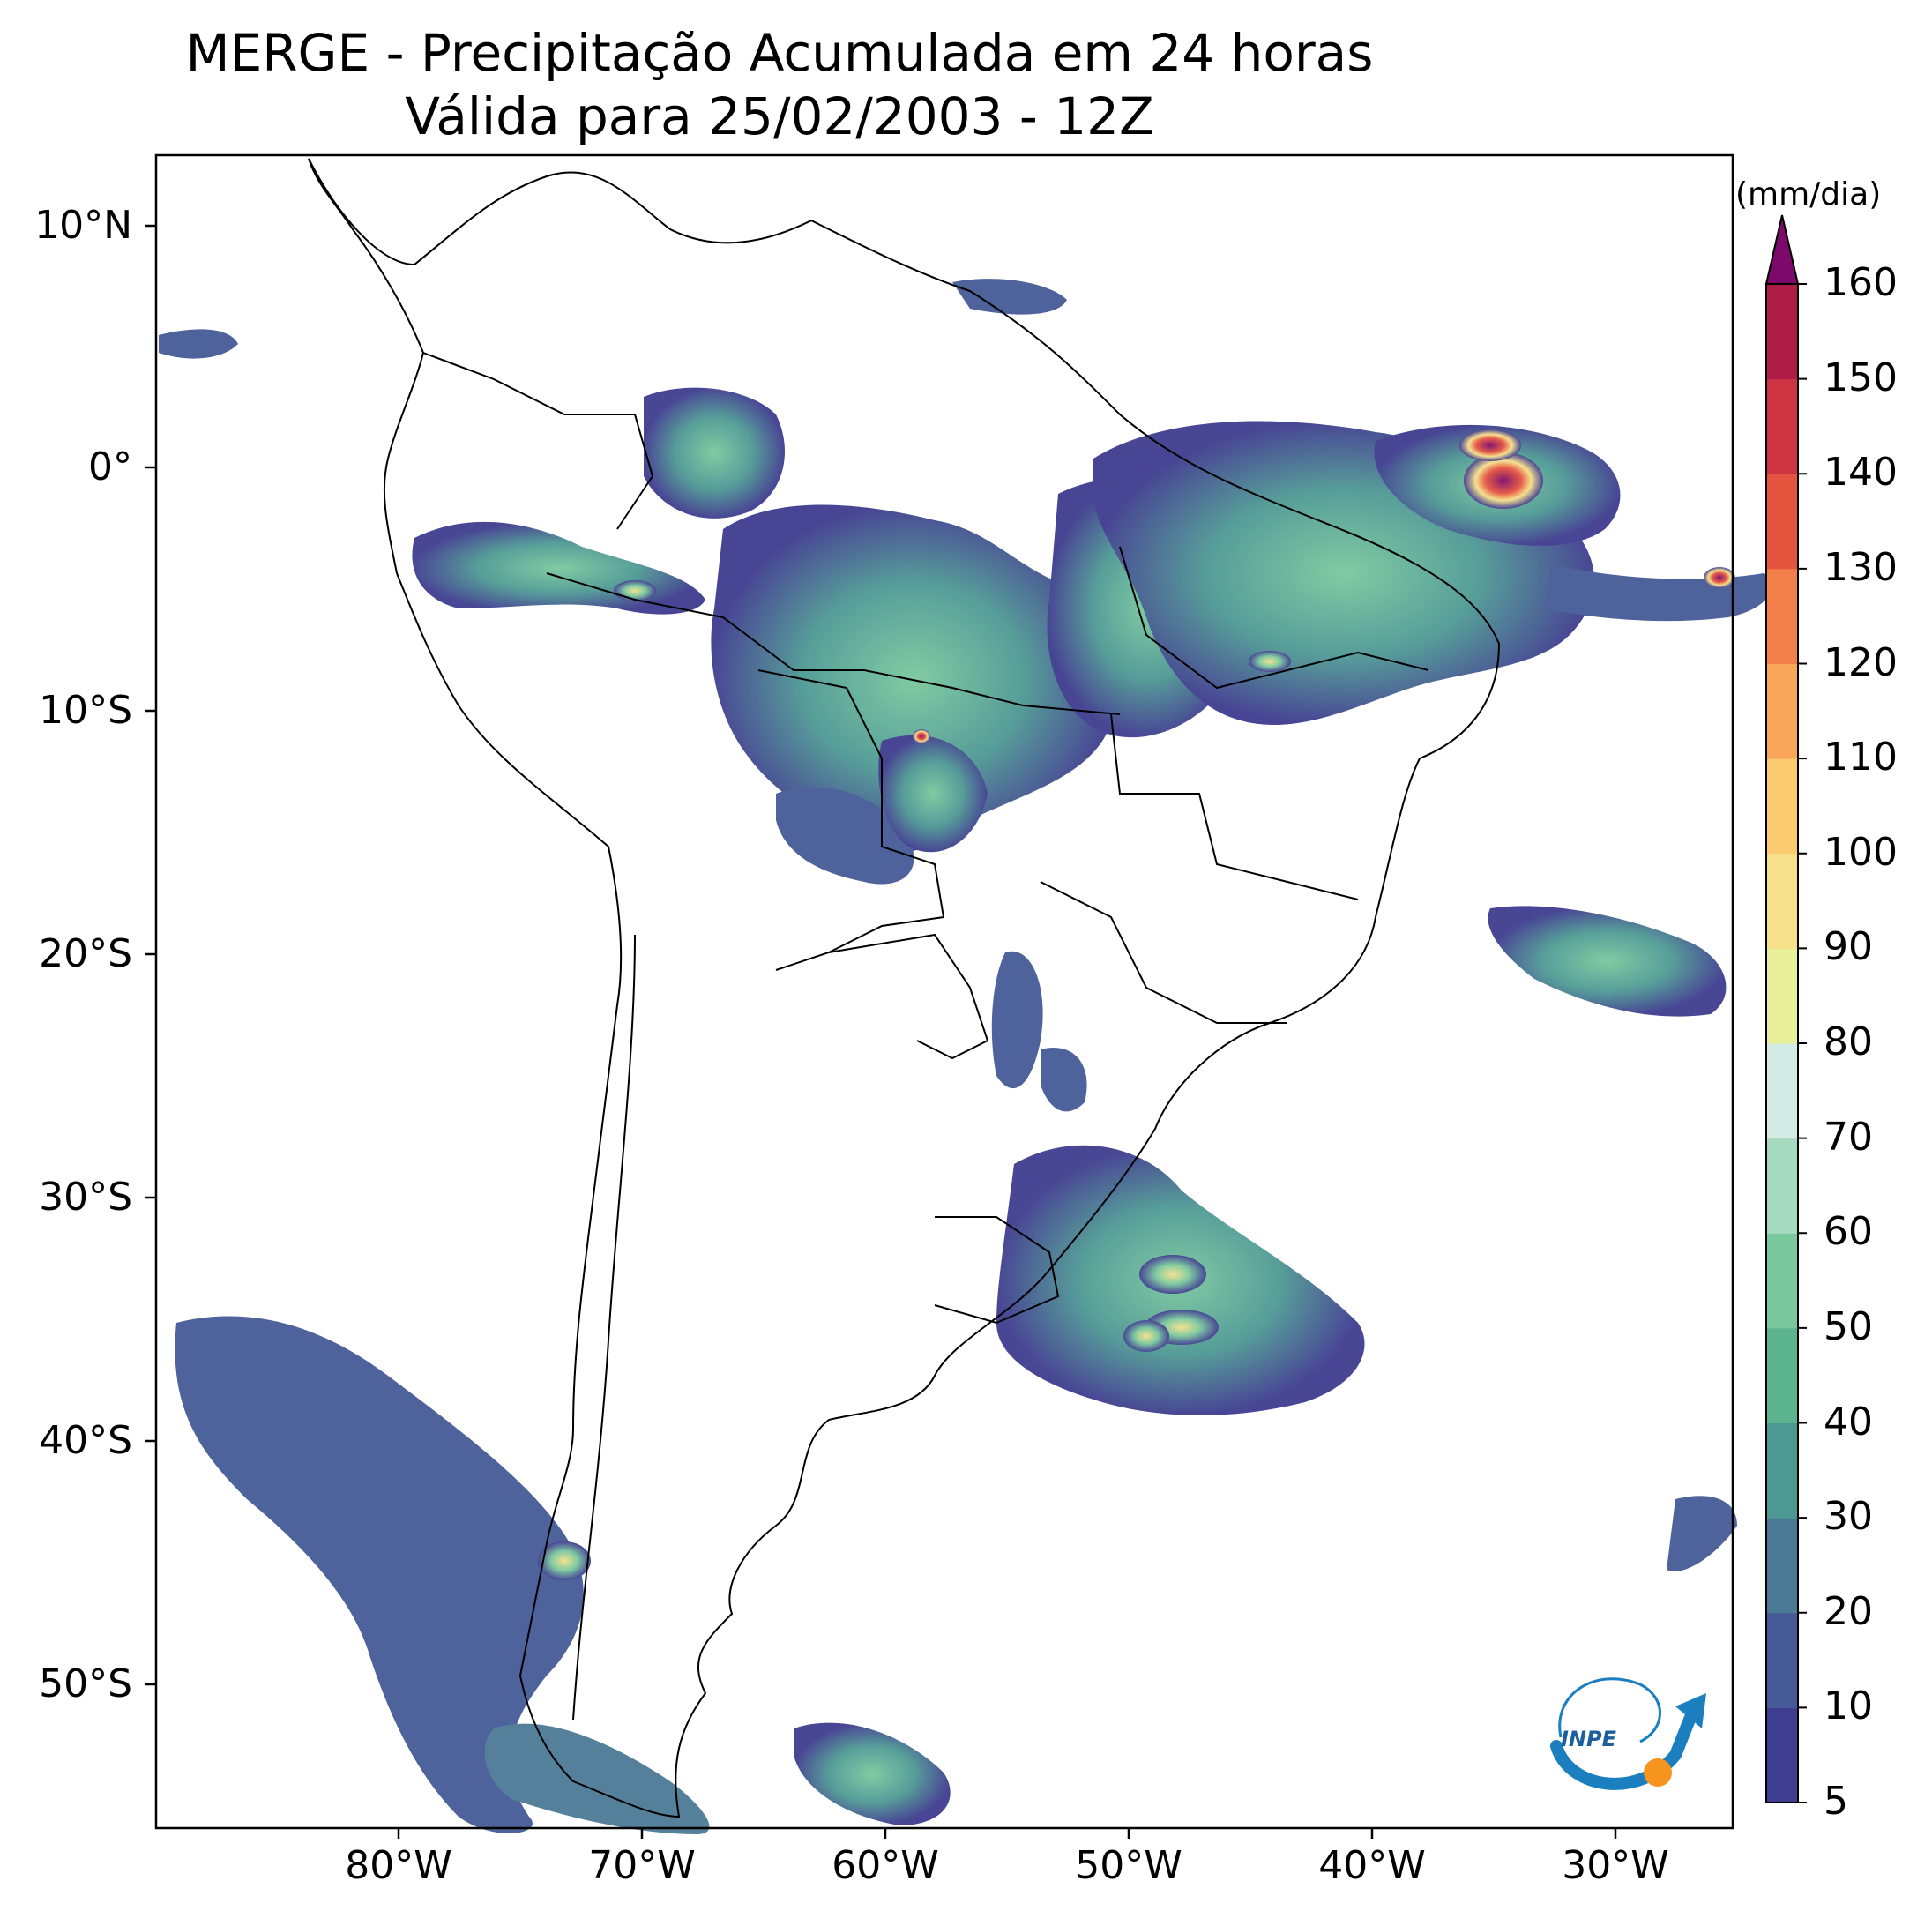  What do you see at coordinates (604, 1327) in the screenshot?
I see `border-argentina-chile` at bounding box center [604, 1327].